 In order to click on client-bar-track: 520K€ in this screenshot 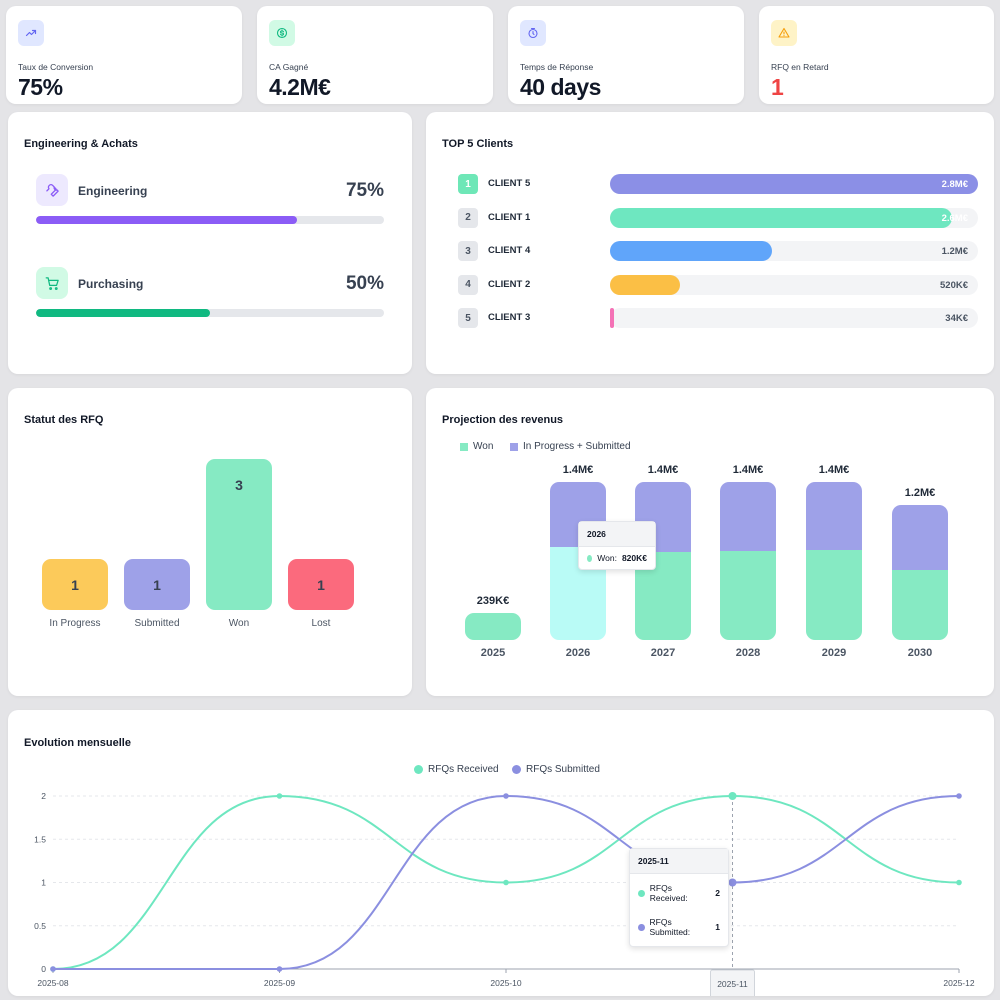, I will do `click(794, 284)`.